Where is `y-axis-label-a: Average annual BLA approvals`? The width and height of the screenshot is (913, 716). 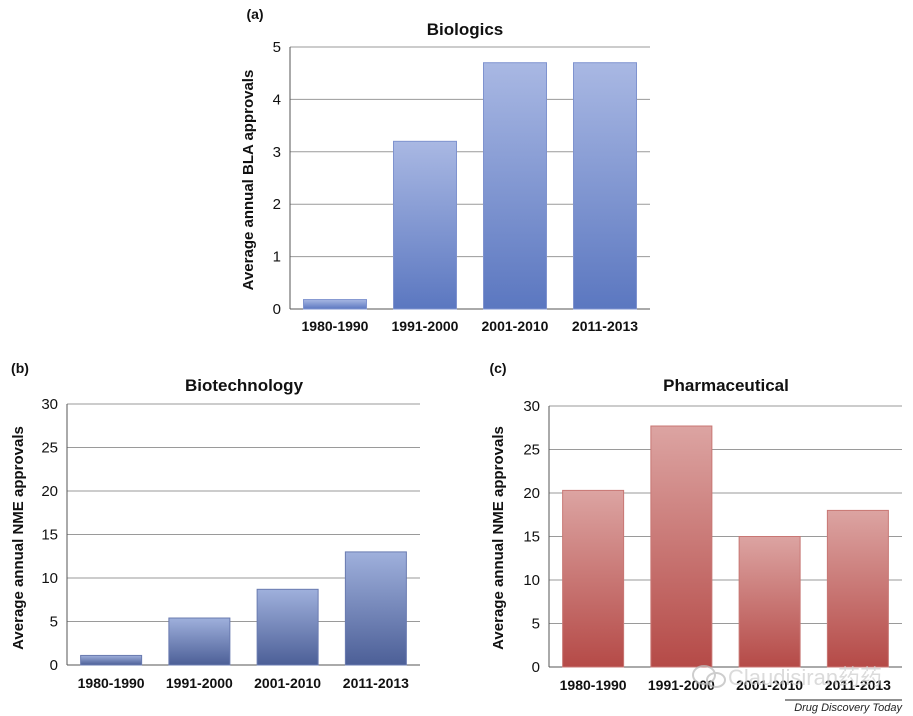 y-axis-label-a: Average annual BLA approvals is located at coordinates (248, 180).